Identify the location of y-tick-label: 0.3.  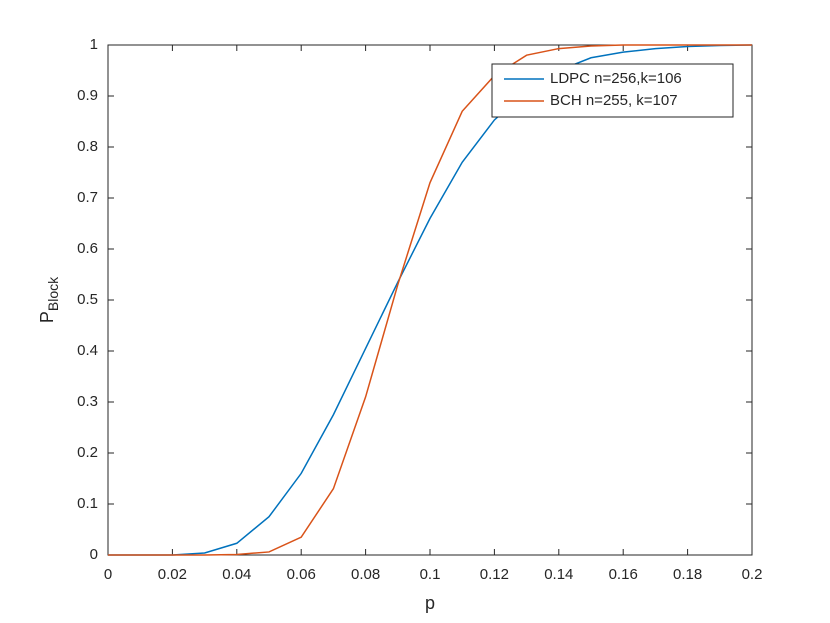
(87, 401).